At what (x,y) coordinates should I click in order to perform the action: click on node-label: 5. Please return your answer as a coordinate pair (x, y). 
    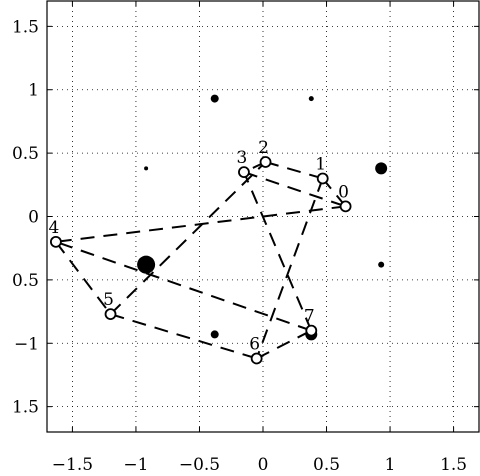
    Looking at the image, I should click on (108, 300).